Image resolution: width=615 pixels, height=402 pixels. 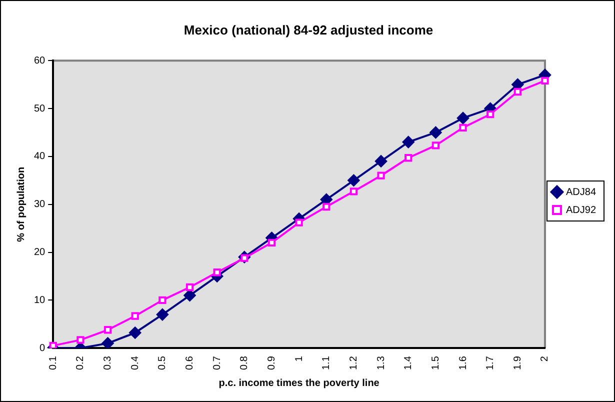 What do you see at coordinates (40, 252) in the screenshot?
I see `y-tick-label: 20` at bounding box center [40, 252].